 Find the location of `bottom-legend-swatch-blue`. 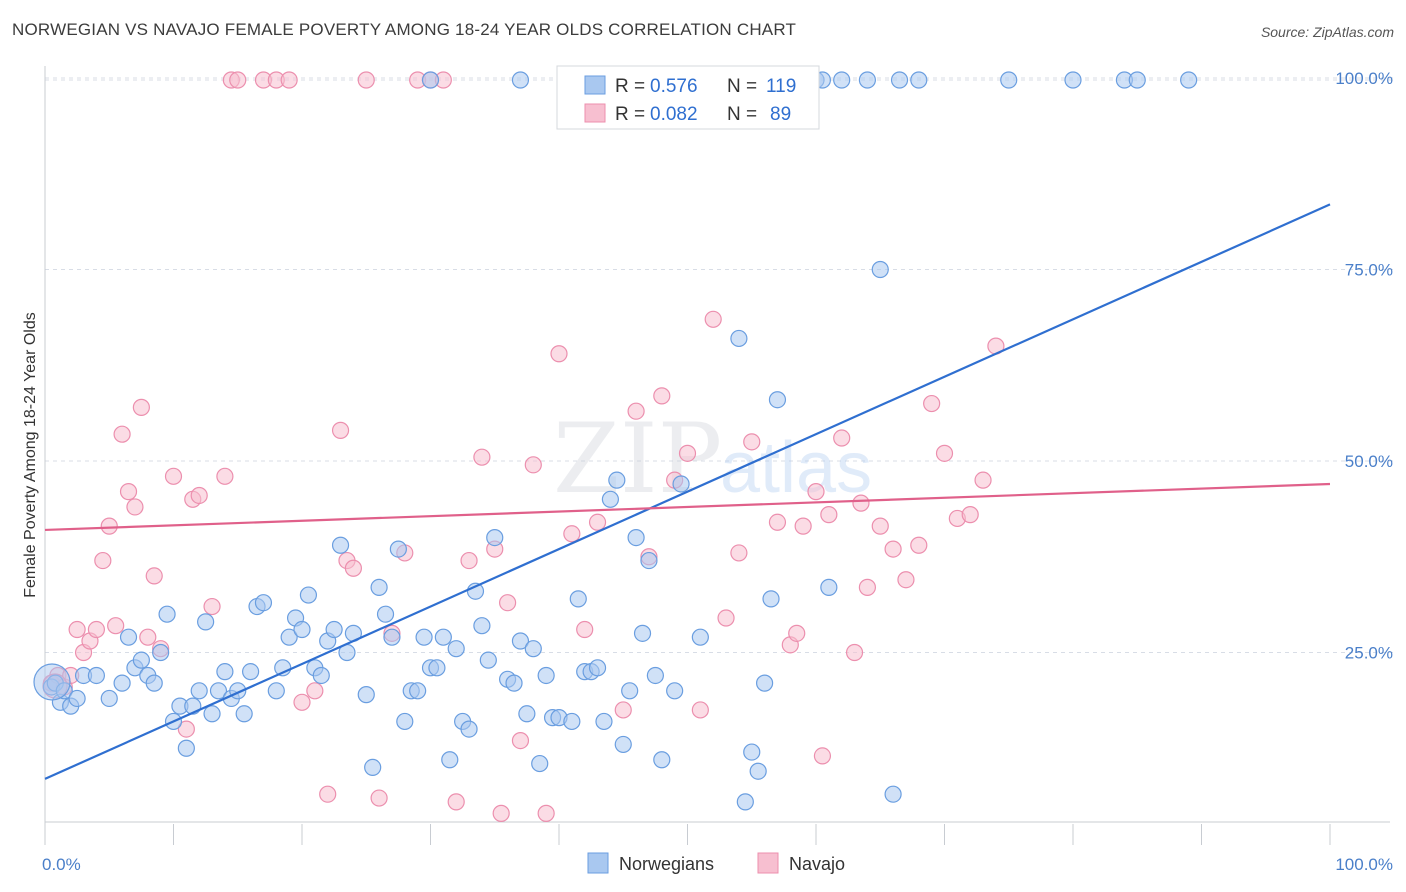

bottom-legend-swatch-blue is located at coordinates (598, 863).